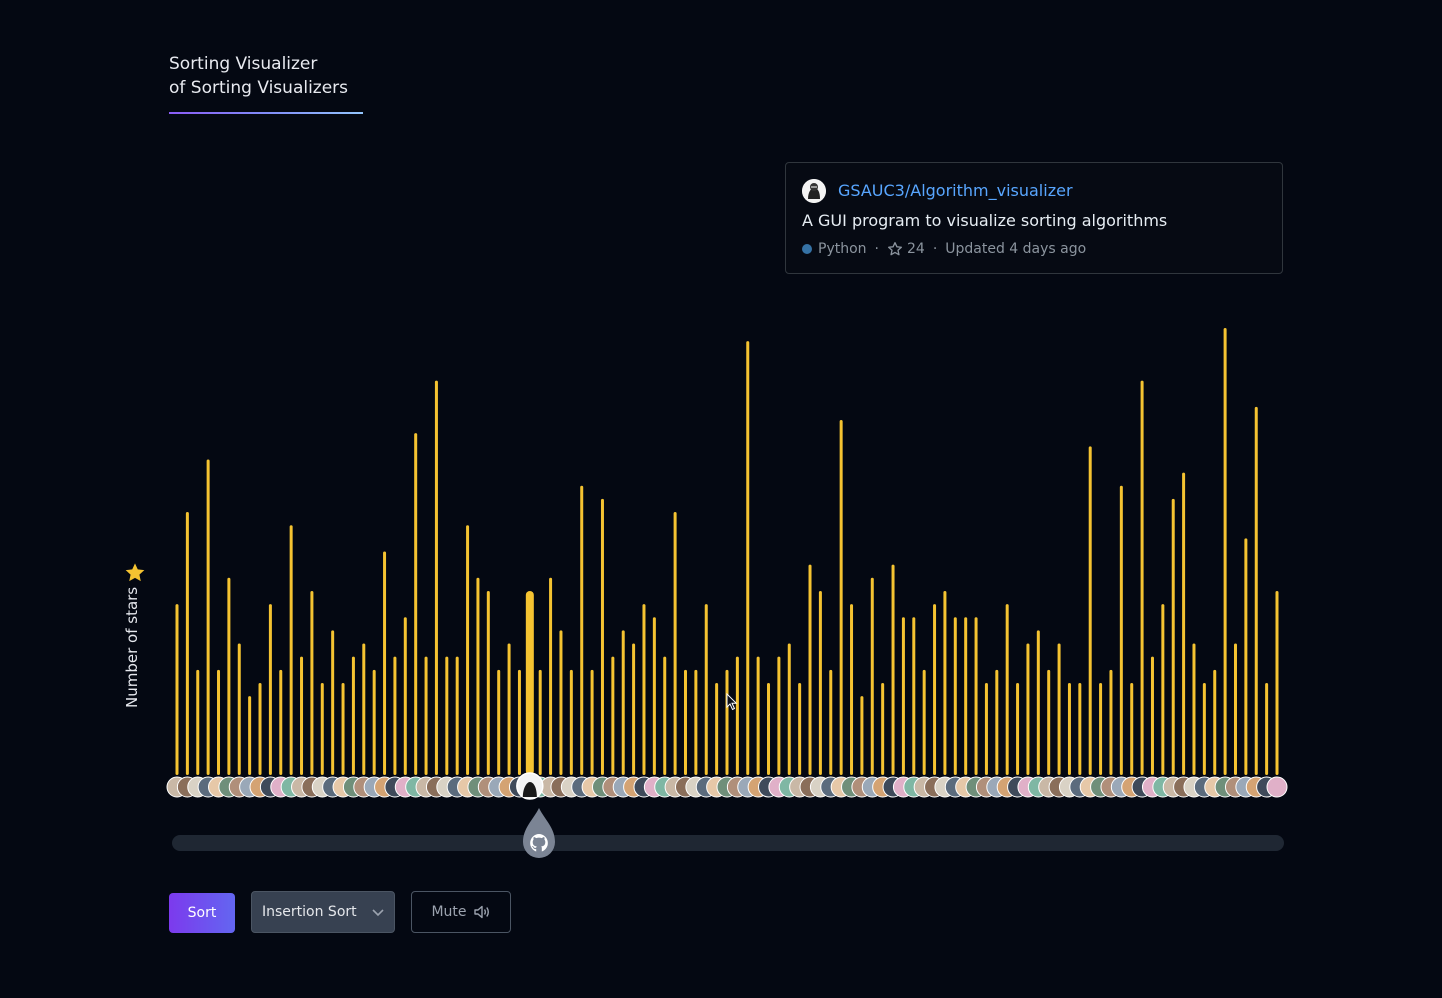 This screenshot has width=1442, height=998. I want to click on progress-slider-track, so click(728, 843).